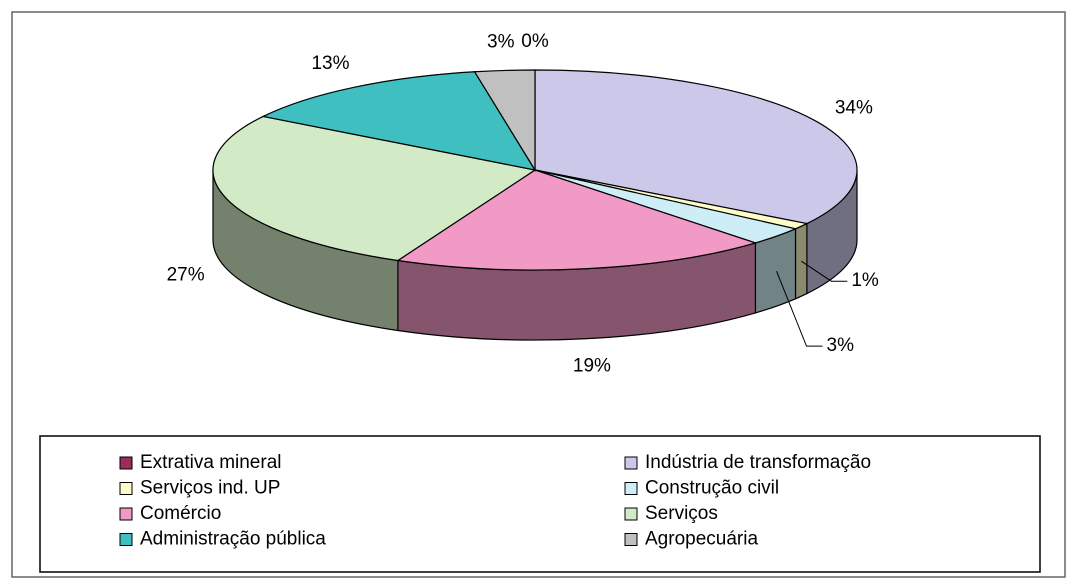  What do you see at coordinates (211, 462) in the screenshot?
I see `legend-label: Extrativa mineral` at bounding box center [211, 462].